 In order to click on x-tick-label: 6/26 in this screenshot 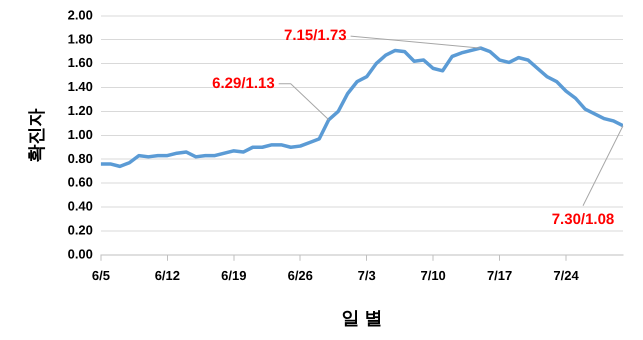, I will do `click(300, 276)`.